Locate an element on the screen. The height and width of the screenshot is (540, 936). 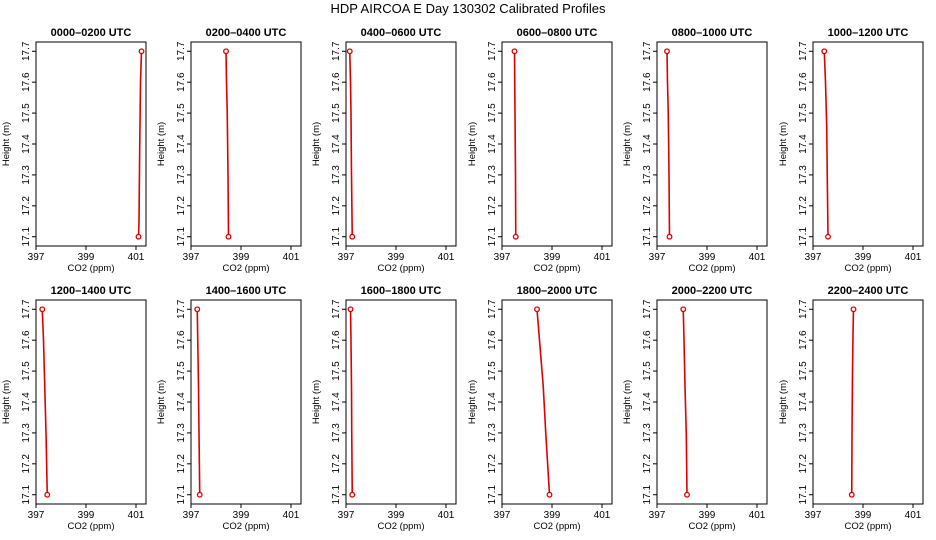
panel-title: 0000–0200 UTC is located at coordinates (91, 33).